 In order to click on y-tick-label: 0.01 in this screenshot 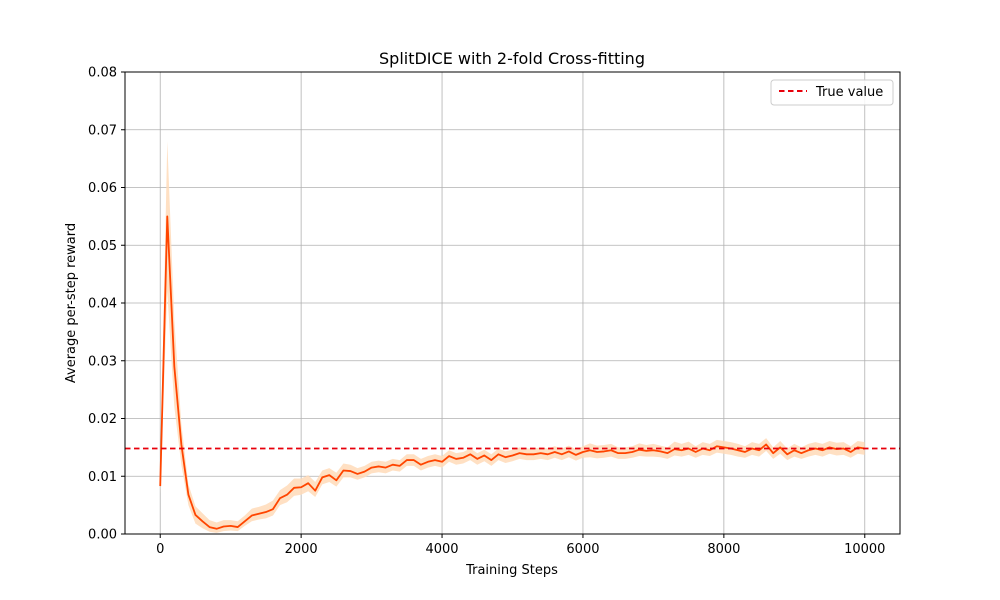, I will do `click(102, 477)`.